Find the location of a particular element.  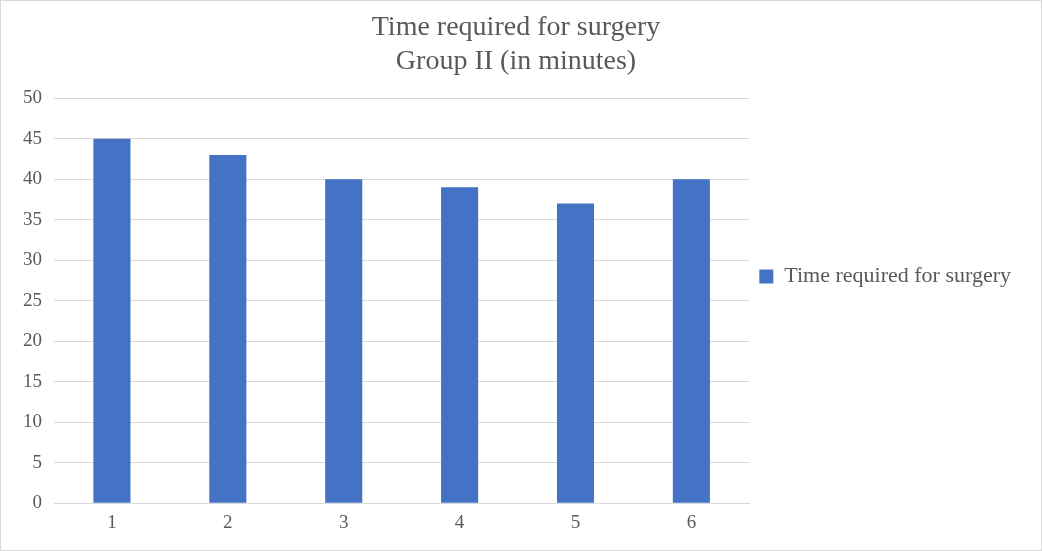

x-tick-label: 2 is located at coordinates (228, 521).